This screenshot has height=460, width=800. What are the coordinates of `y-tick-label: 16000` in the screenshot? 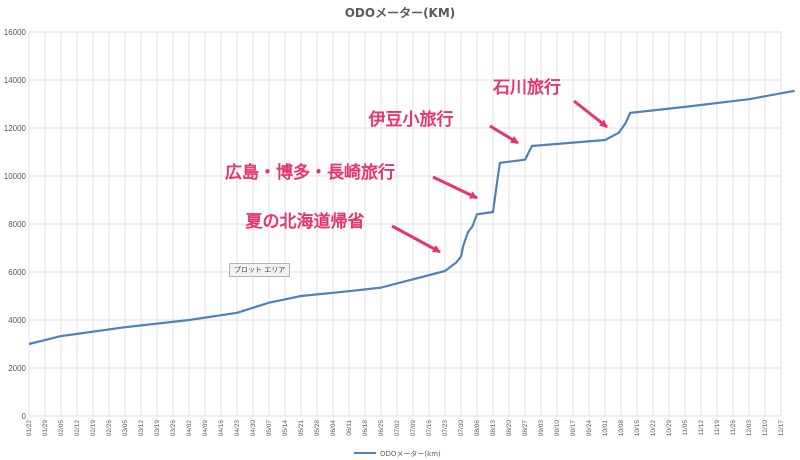 It's located at (15, 32).